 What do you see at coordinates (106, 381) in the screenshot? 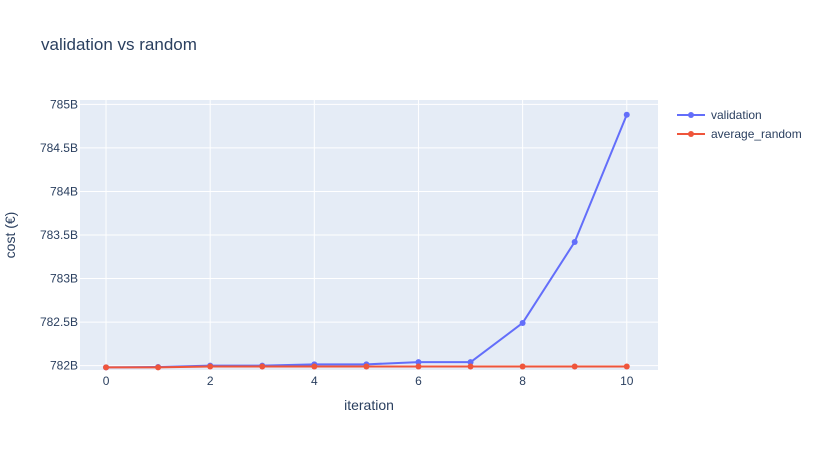
I see `x-tick-label: 0` at bounding box center [106, 381].